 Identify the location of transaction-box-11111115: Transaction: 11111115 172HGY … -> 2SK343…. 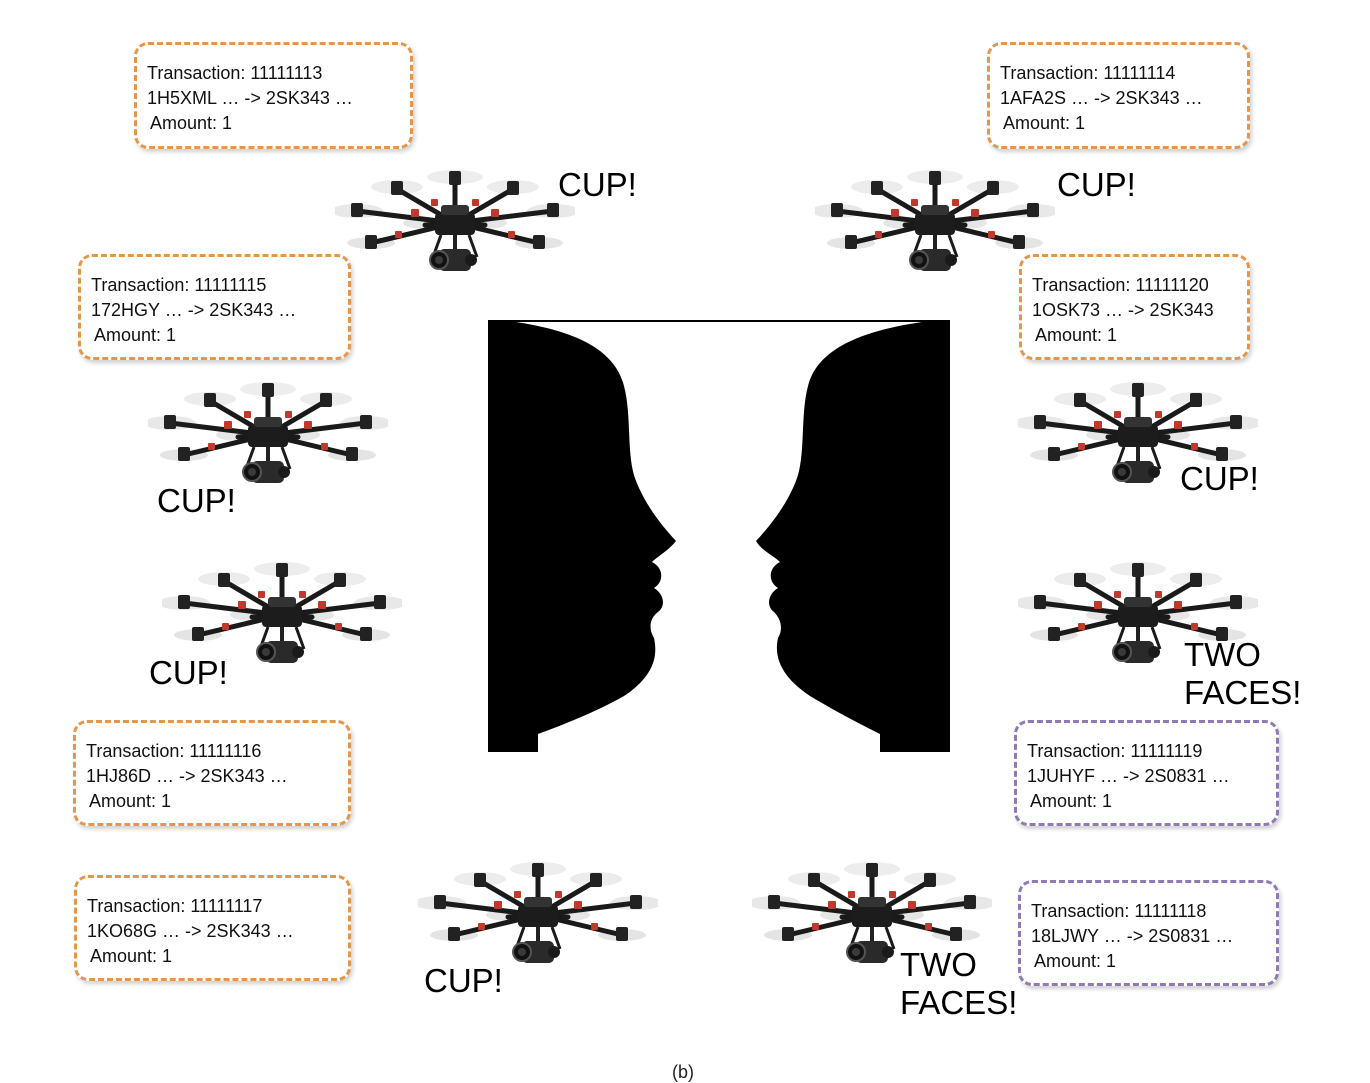
(214, 307).